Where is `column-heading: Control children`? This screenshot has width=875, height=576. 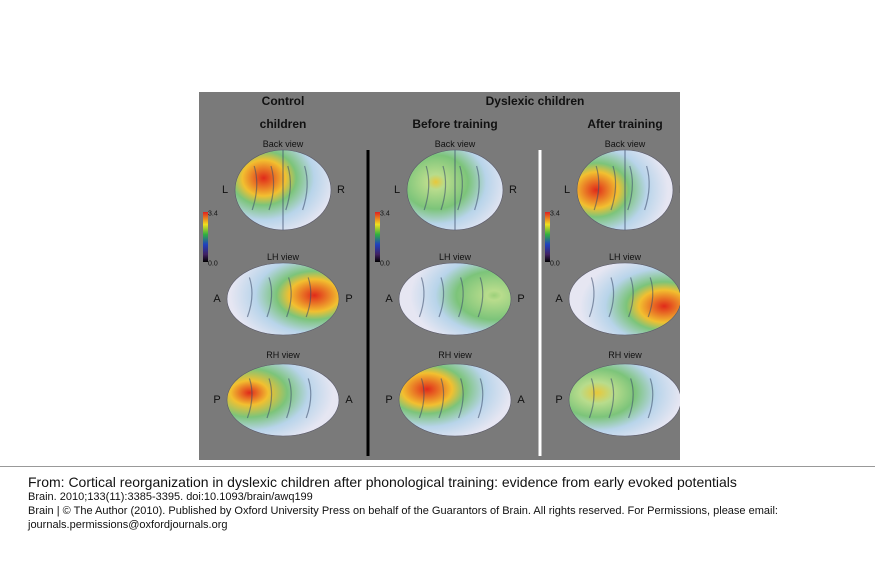 column-heading: Control children is located at coordinates (283, 112).